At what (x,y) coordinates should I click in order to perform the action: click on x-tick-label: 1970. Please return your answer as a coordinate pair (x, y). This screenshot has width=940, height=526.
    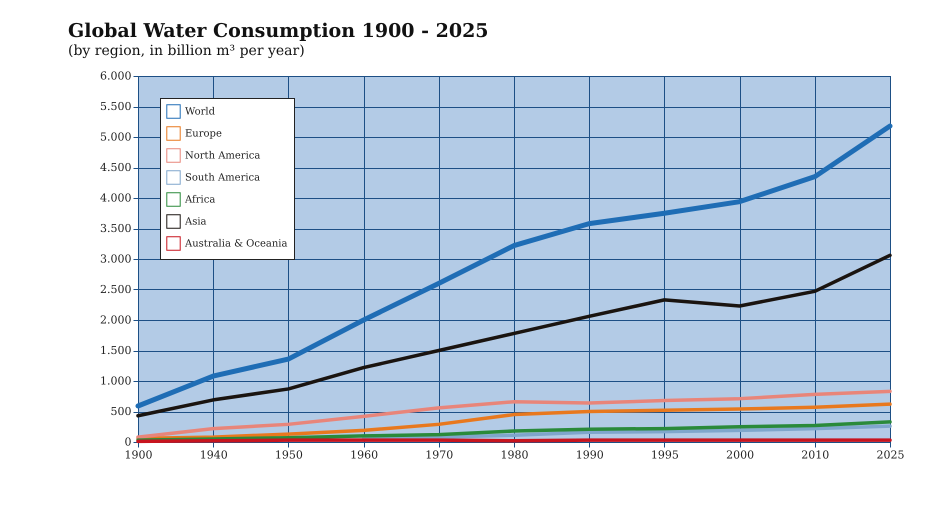
    Looking at the image, I should click on (439, 455).